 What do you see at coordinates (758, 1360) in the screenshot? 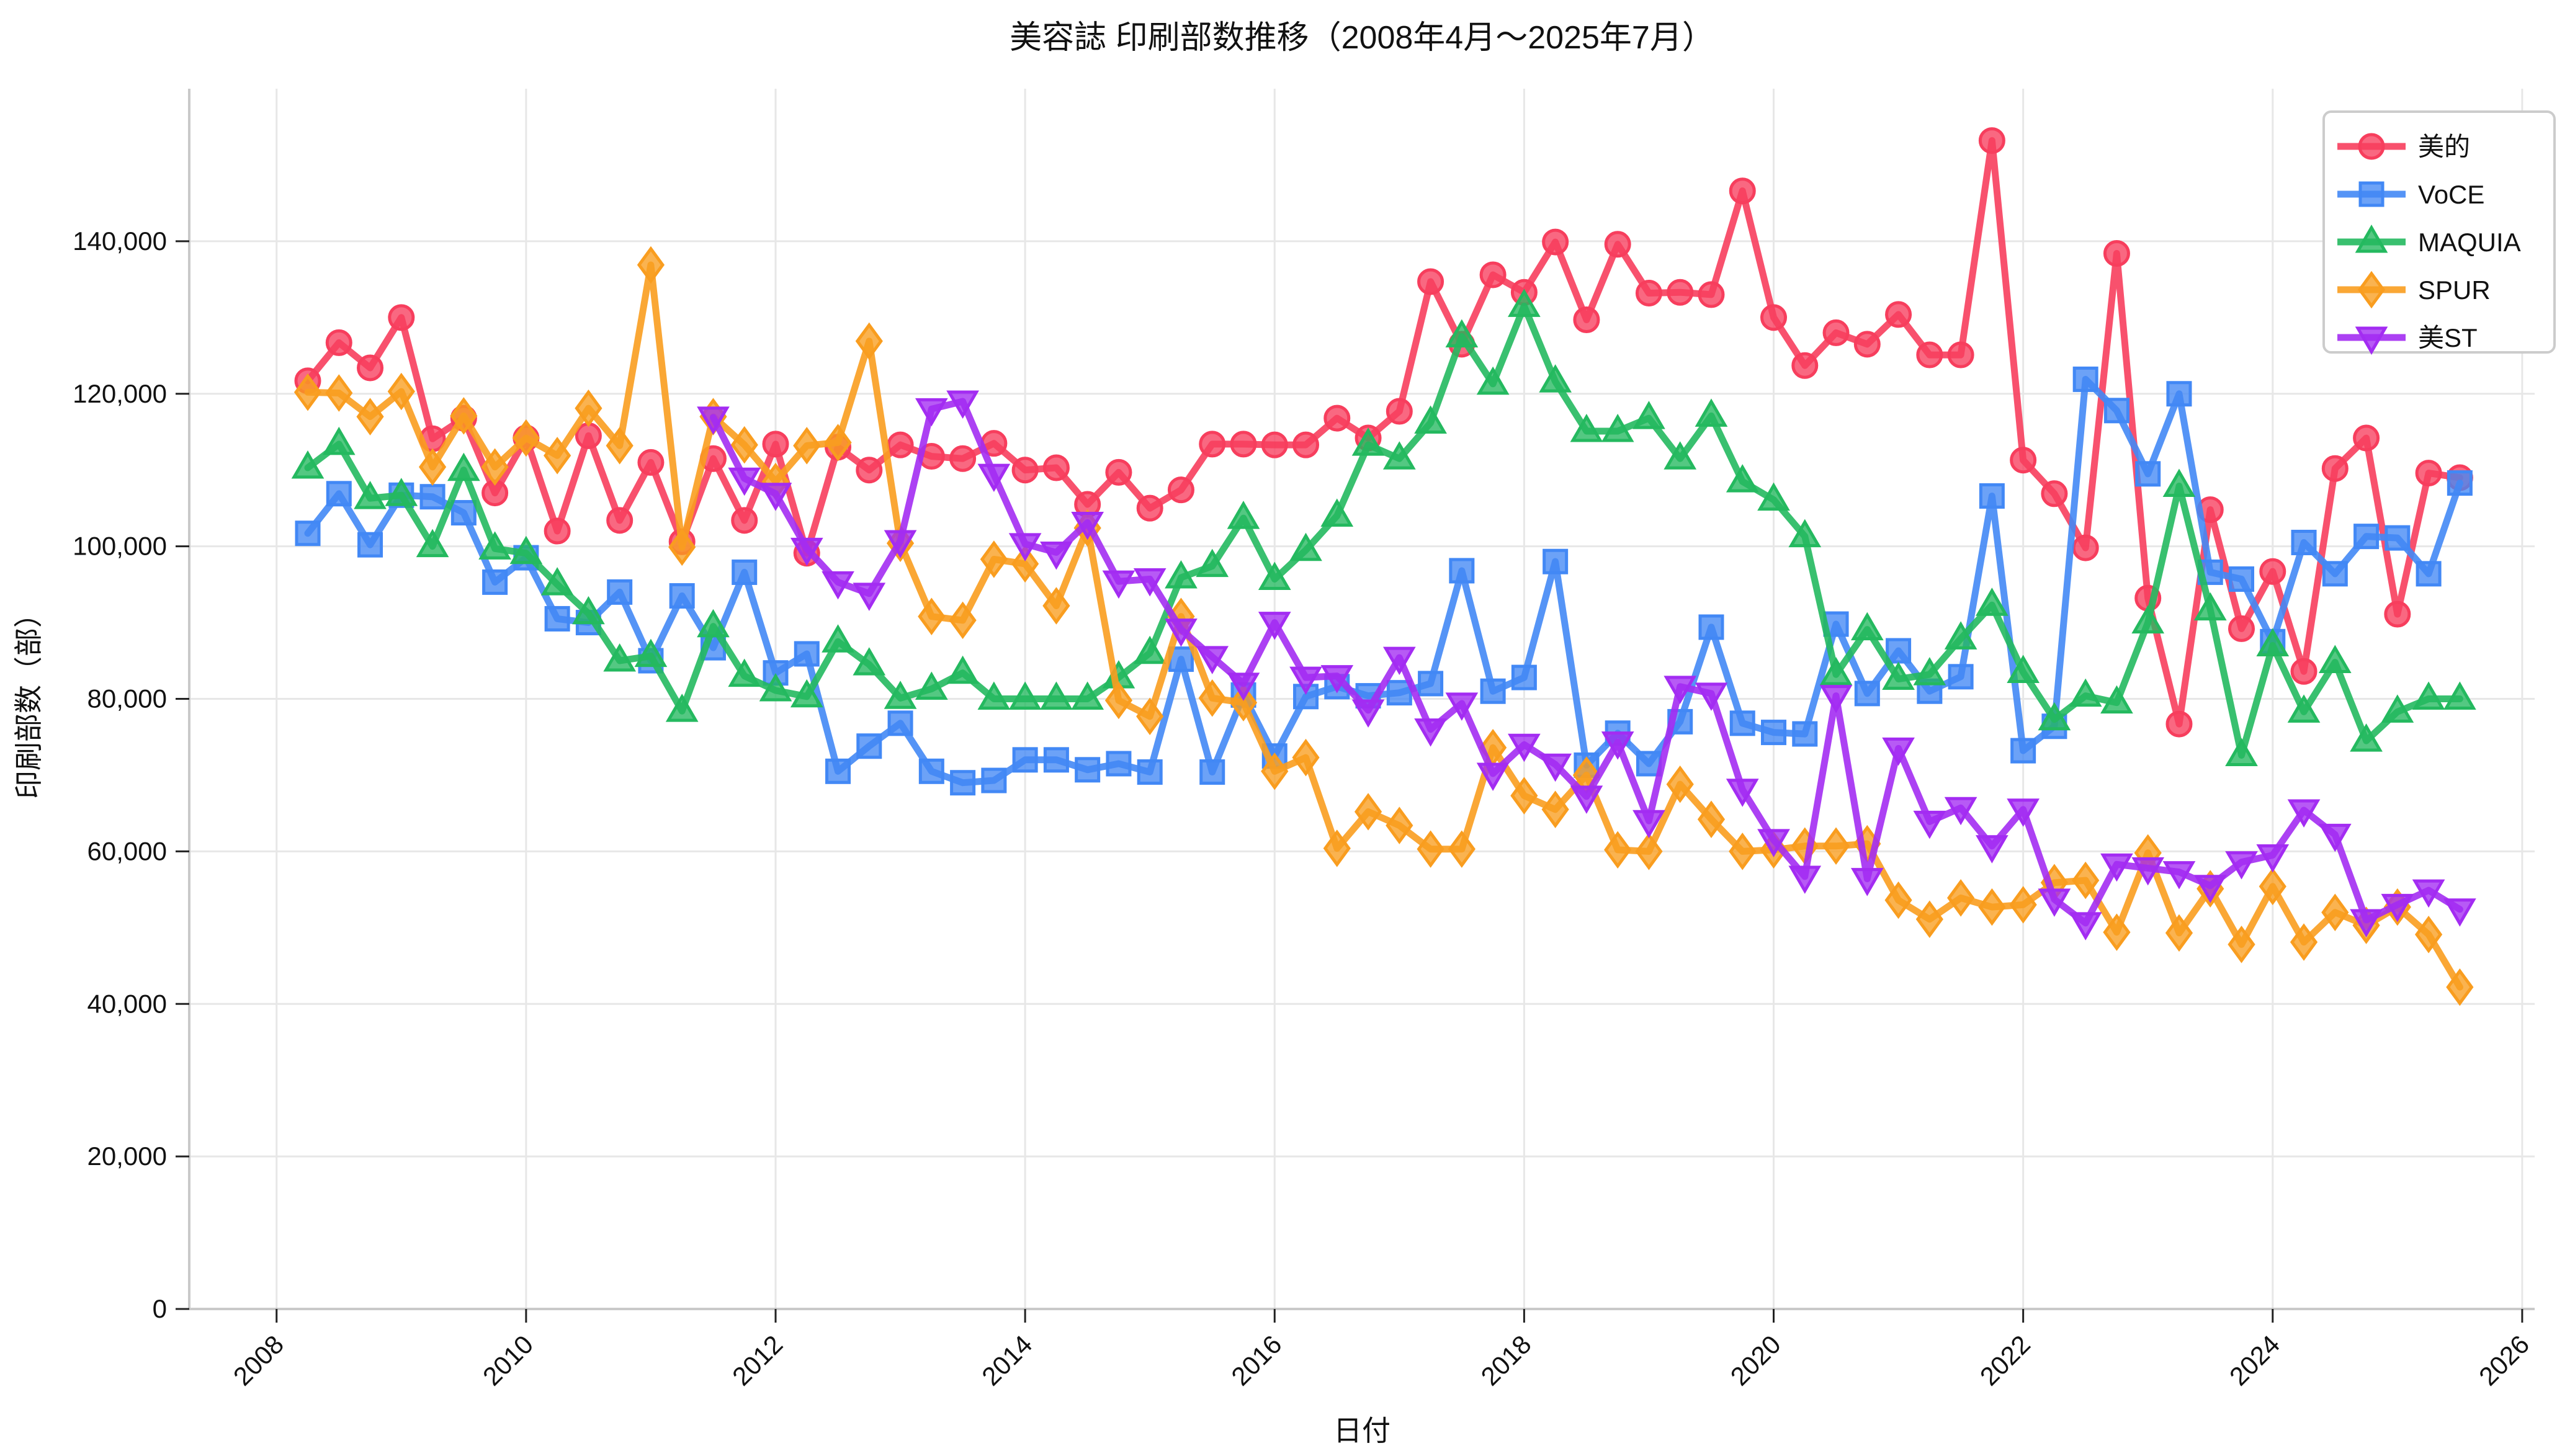
I see `x-tick-label: 2012` at bounding box center [758, 1360].